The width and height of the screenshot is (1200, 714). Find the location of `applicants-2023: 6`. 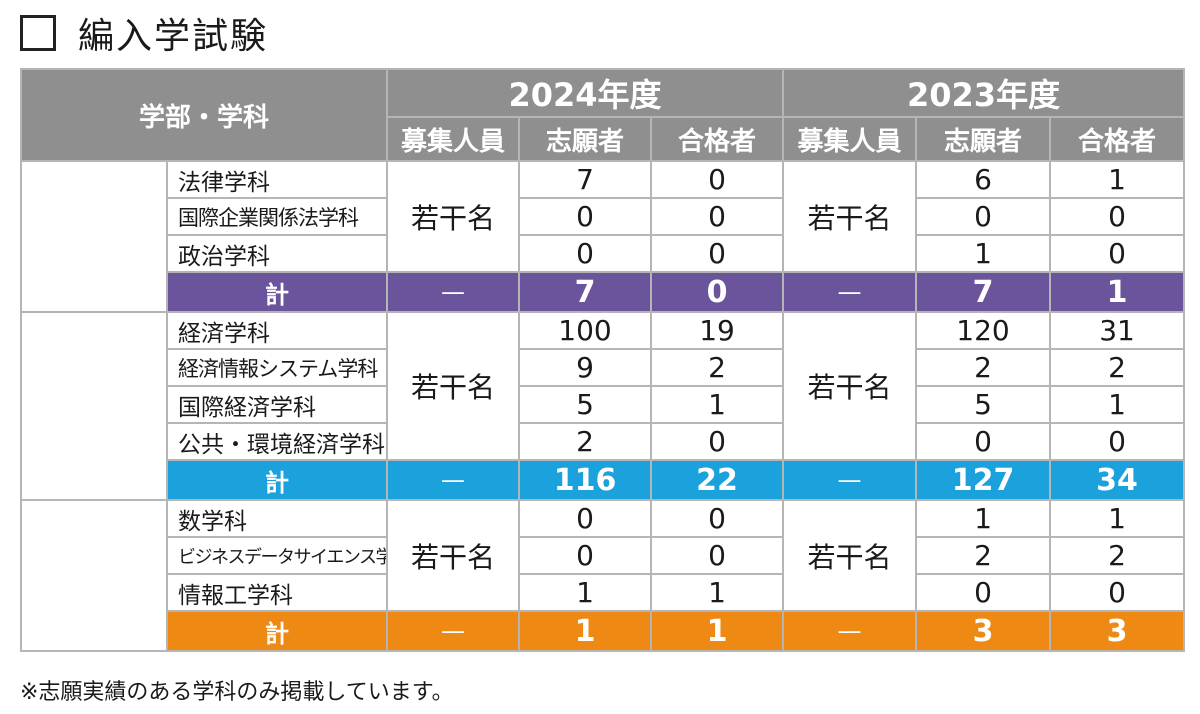

applicants-2023: 6 is located at coordinates (983, 179).